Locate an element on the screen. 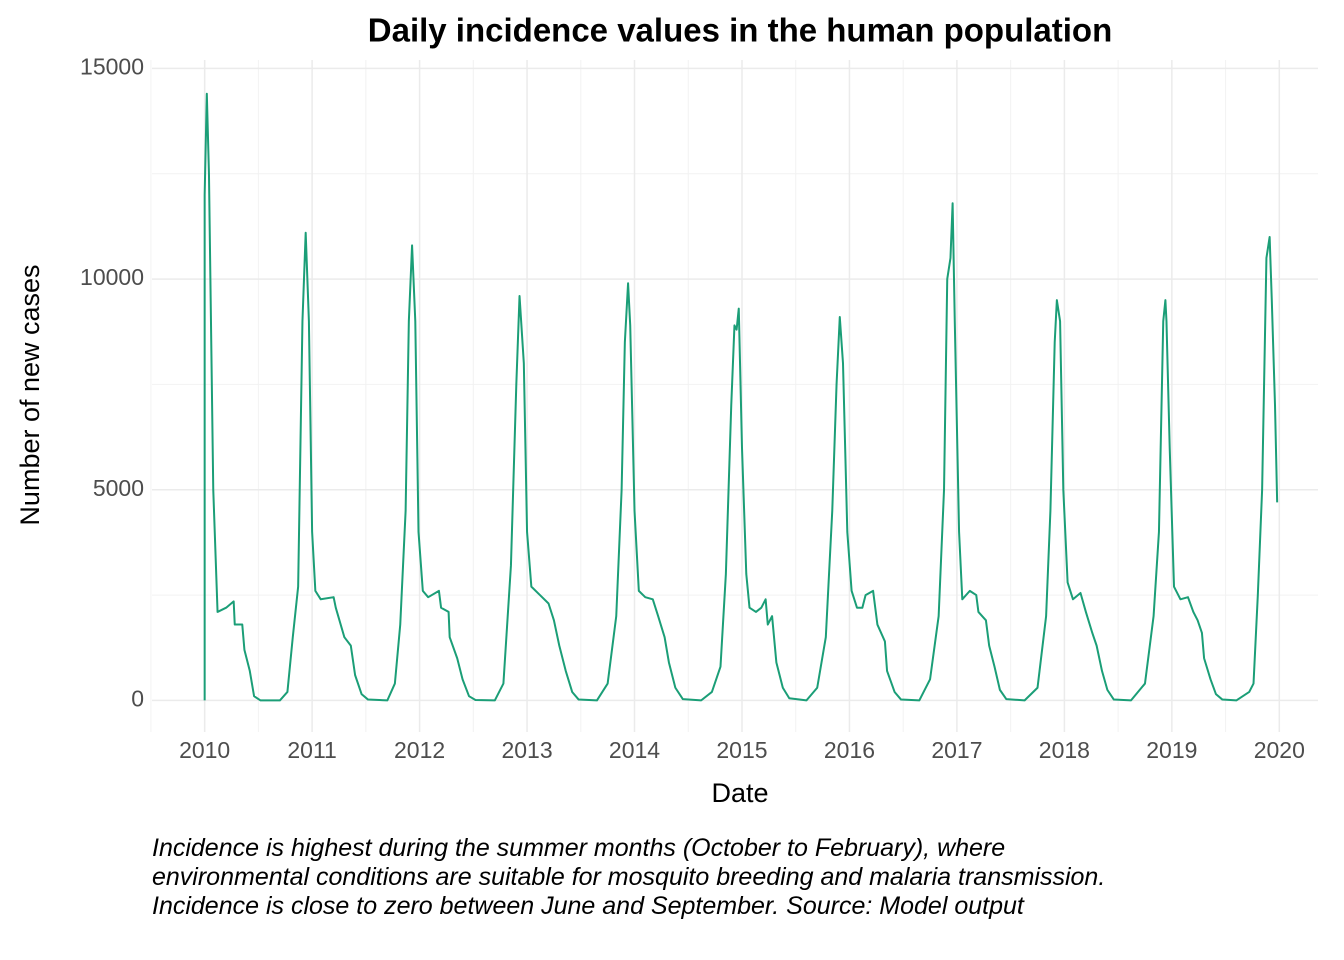 The height and width of the screenshot is (960, 1344). x-tick-label: 2015 is located at coordinates (741, 750).